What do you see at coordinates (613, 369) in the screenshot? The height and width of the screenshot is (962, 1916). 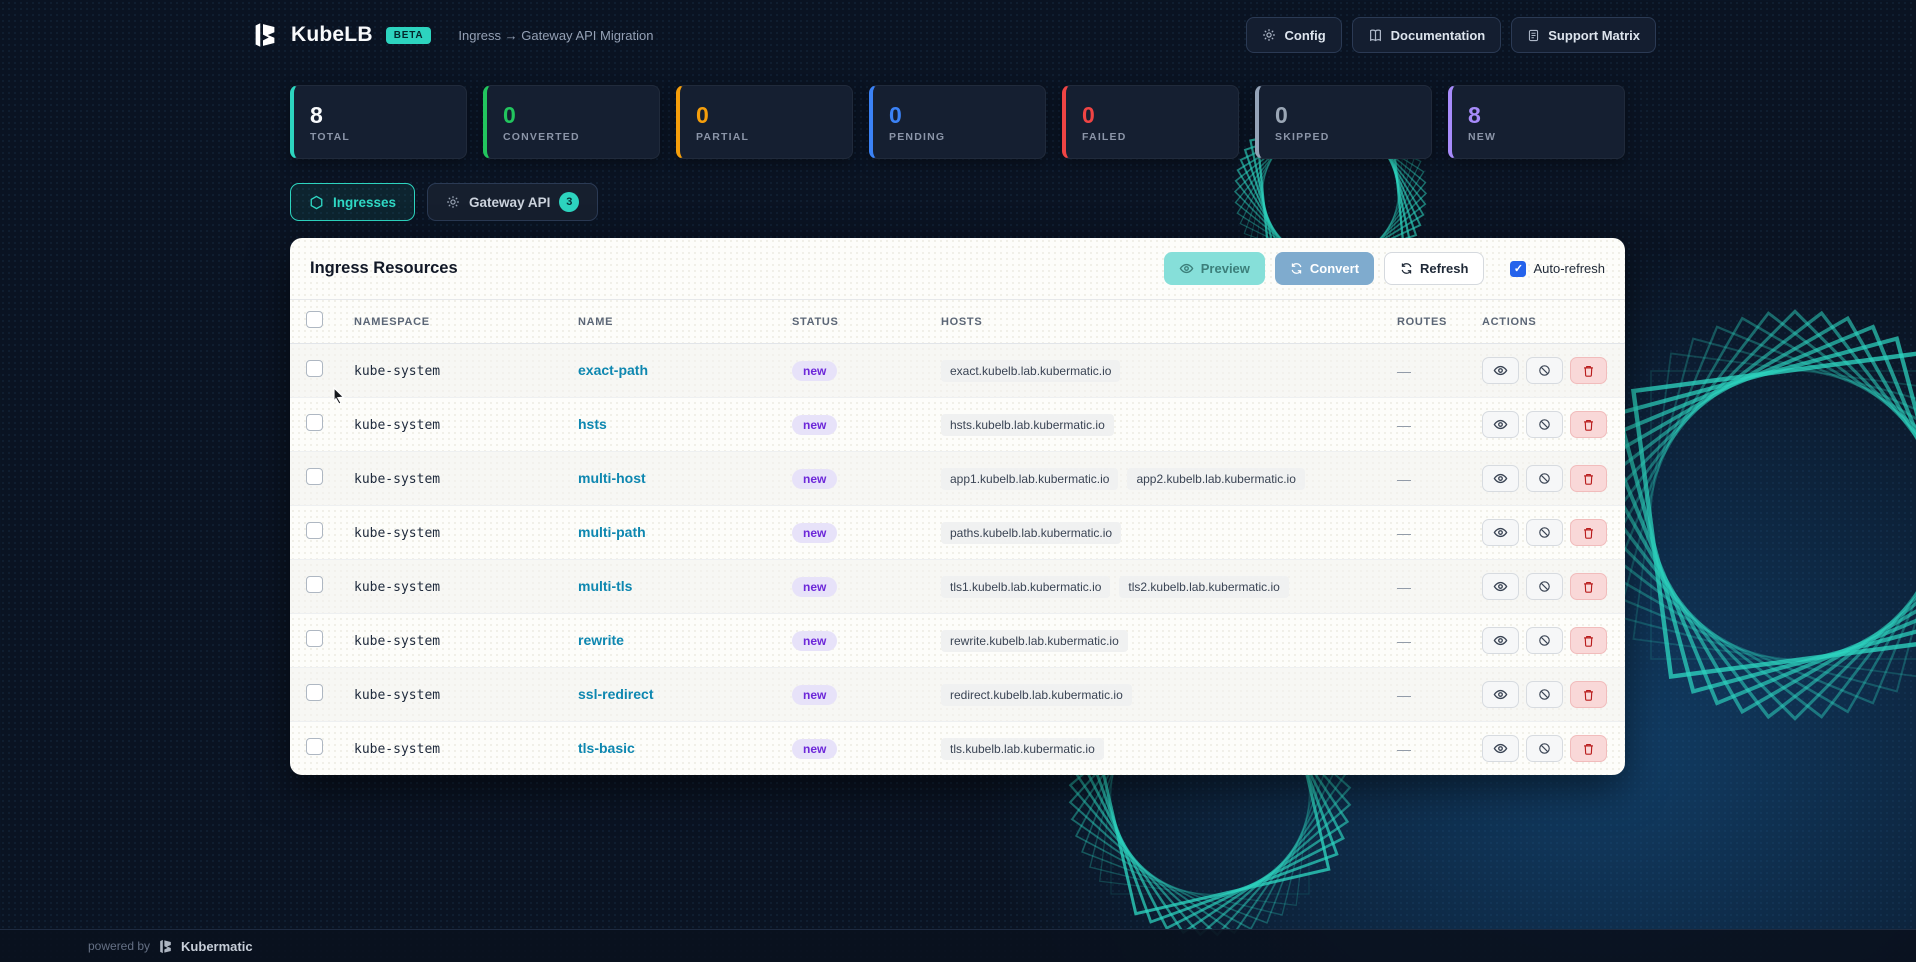 I see `ingress-name-link: exact-path` at bounding box center [613, 369].